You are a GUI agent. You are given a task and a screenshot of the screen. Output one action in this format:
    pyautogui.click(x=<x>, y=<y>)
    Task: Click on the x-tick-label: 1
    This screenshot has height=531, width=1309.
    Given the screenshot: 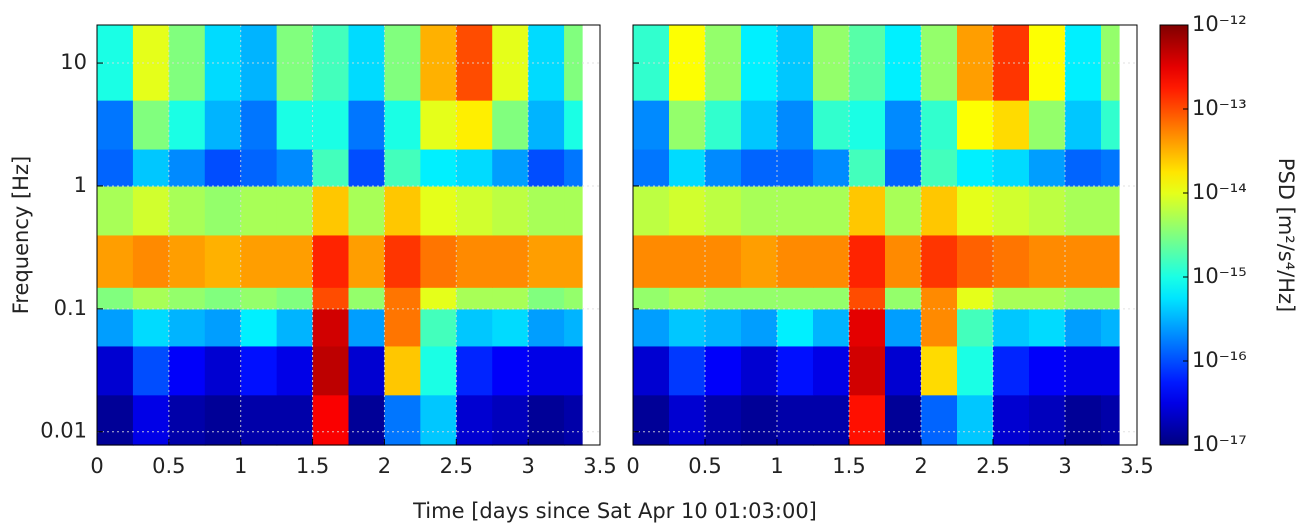 What is the action you would take?
    pyautogui.click(x=240, y=466)
    